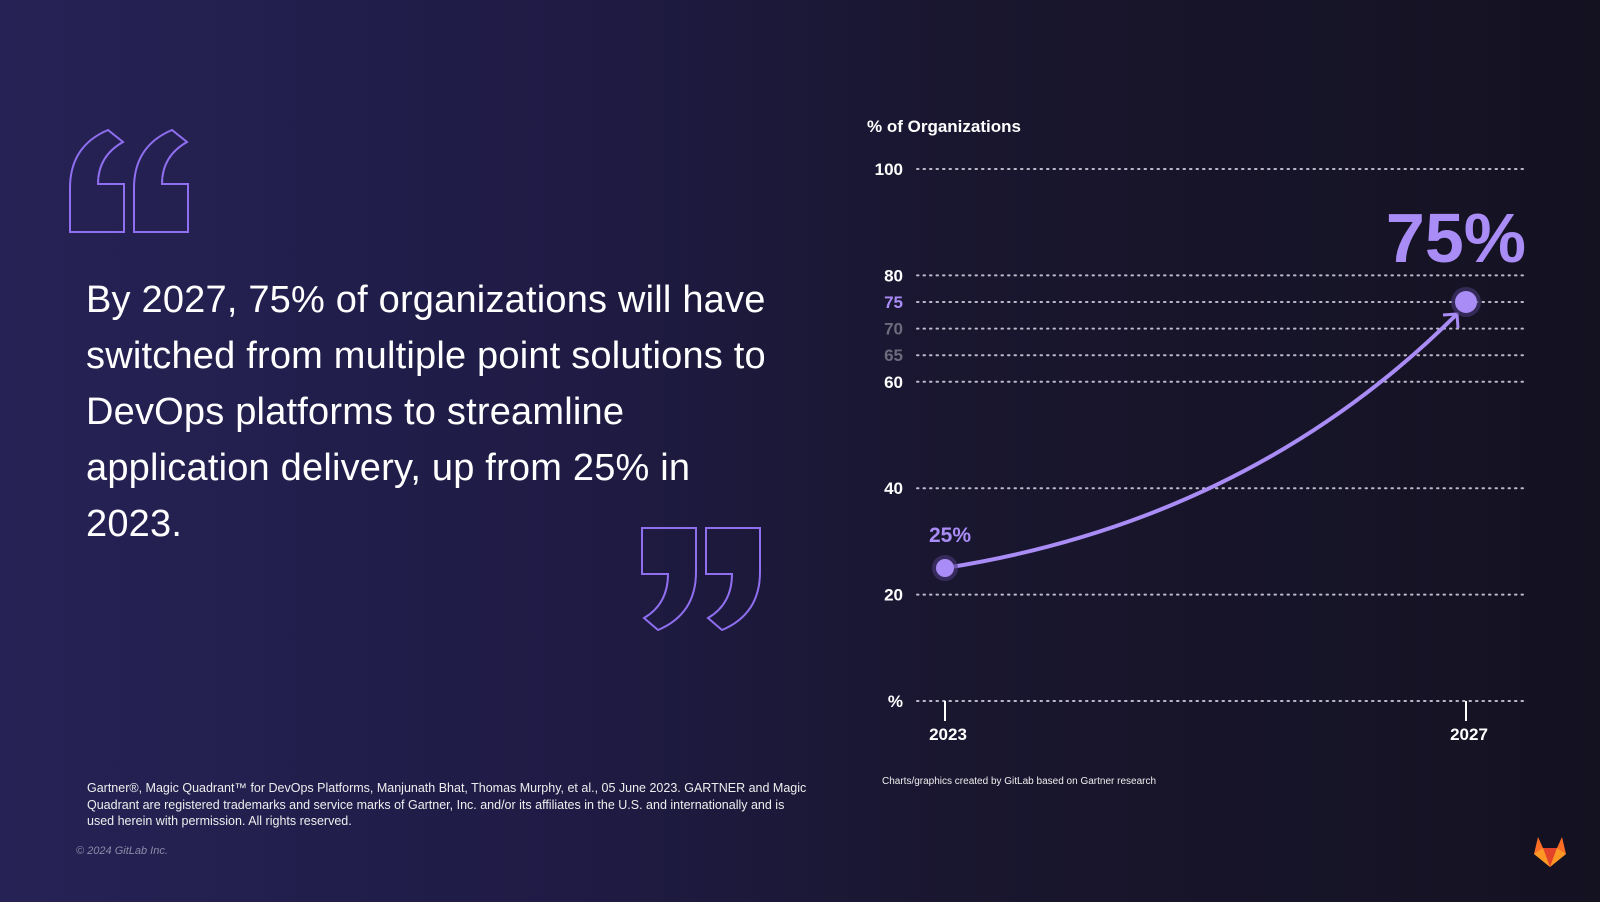 This screenshot has width=1600, height=902. I want to click on gitlab-logo-icon, so click(1550, 852).